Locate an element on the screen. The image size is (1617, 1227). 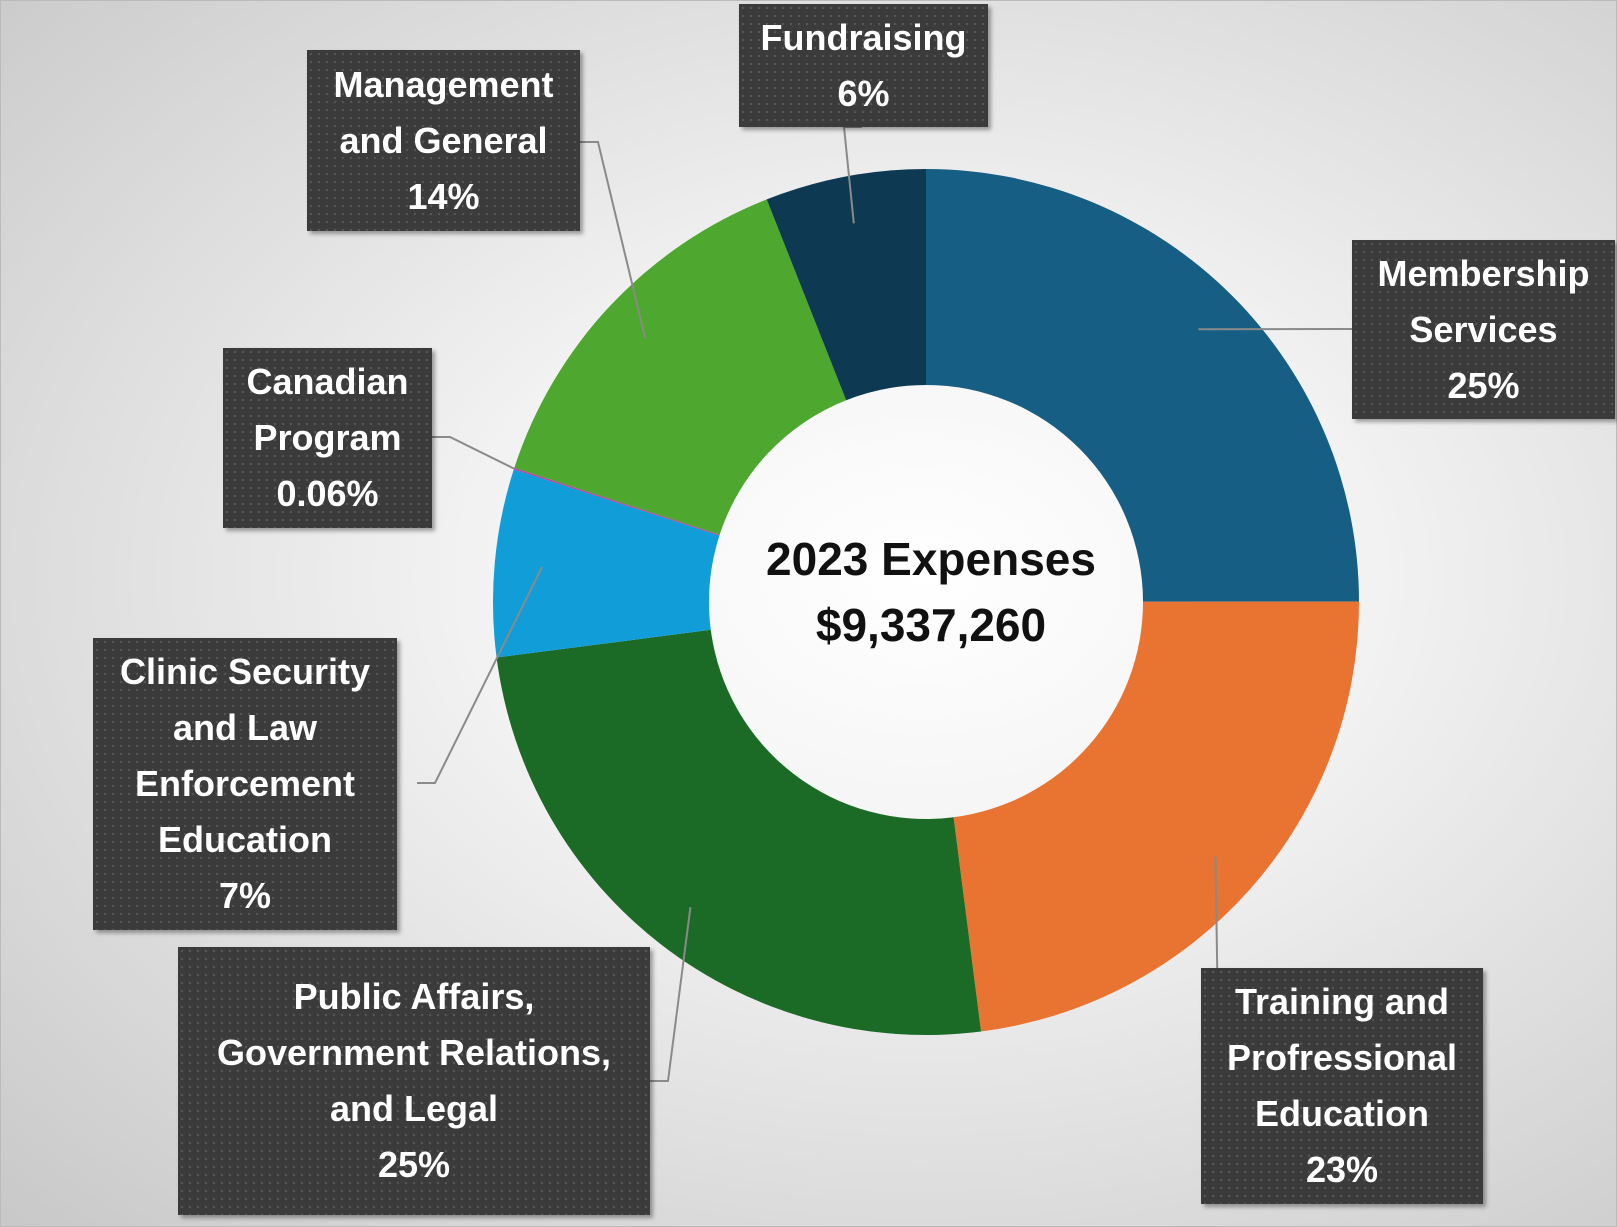
value-label: 0.06% is located at coordinates (327, 493).